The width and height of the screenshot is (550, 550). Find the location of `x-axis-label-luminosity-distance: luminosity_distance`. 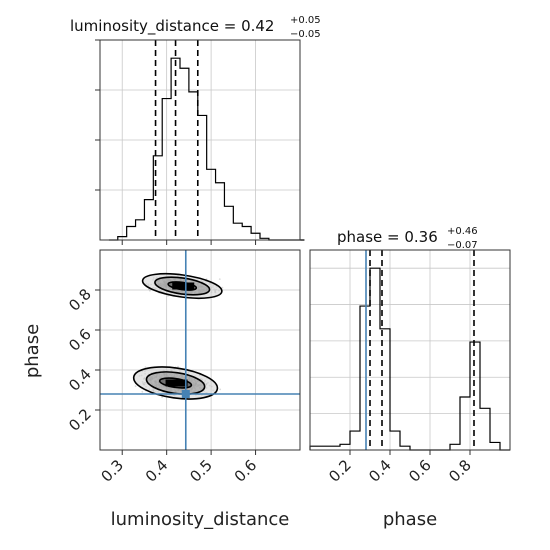

x-axis-label-luminosity-distance: luminosity_distance is located at coordinates (200, 519).